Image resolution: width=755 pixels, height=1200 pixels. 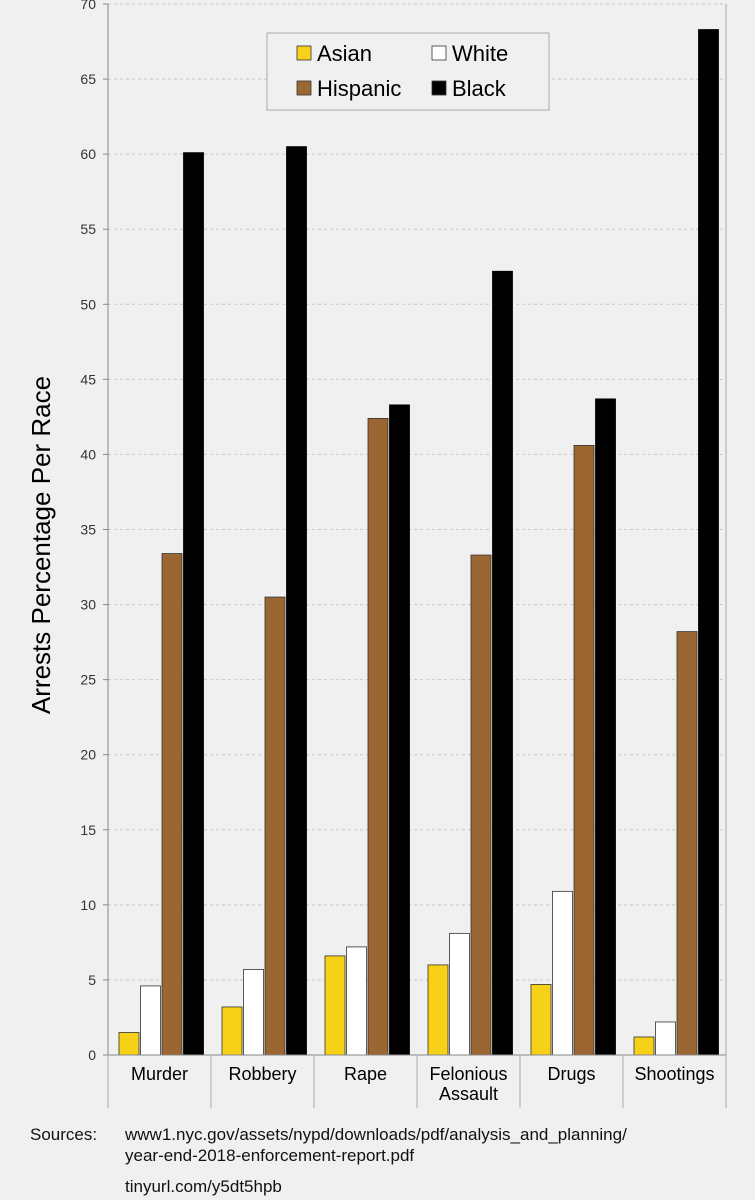 I want to click on x-category-label: Robbery, so click(x=262, y=1074).